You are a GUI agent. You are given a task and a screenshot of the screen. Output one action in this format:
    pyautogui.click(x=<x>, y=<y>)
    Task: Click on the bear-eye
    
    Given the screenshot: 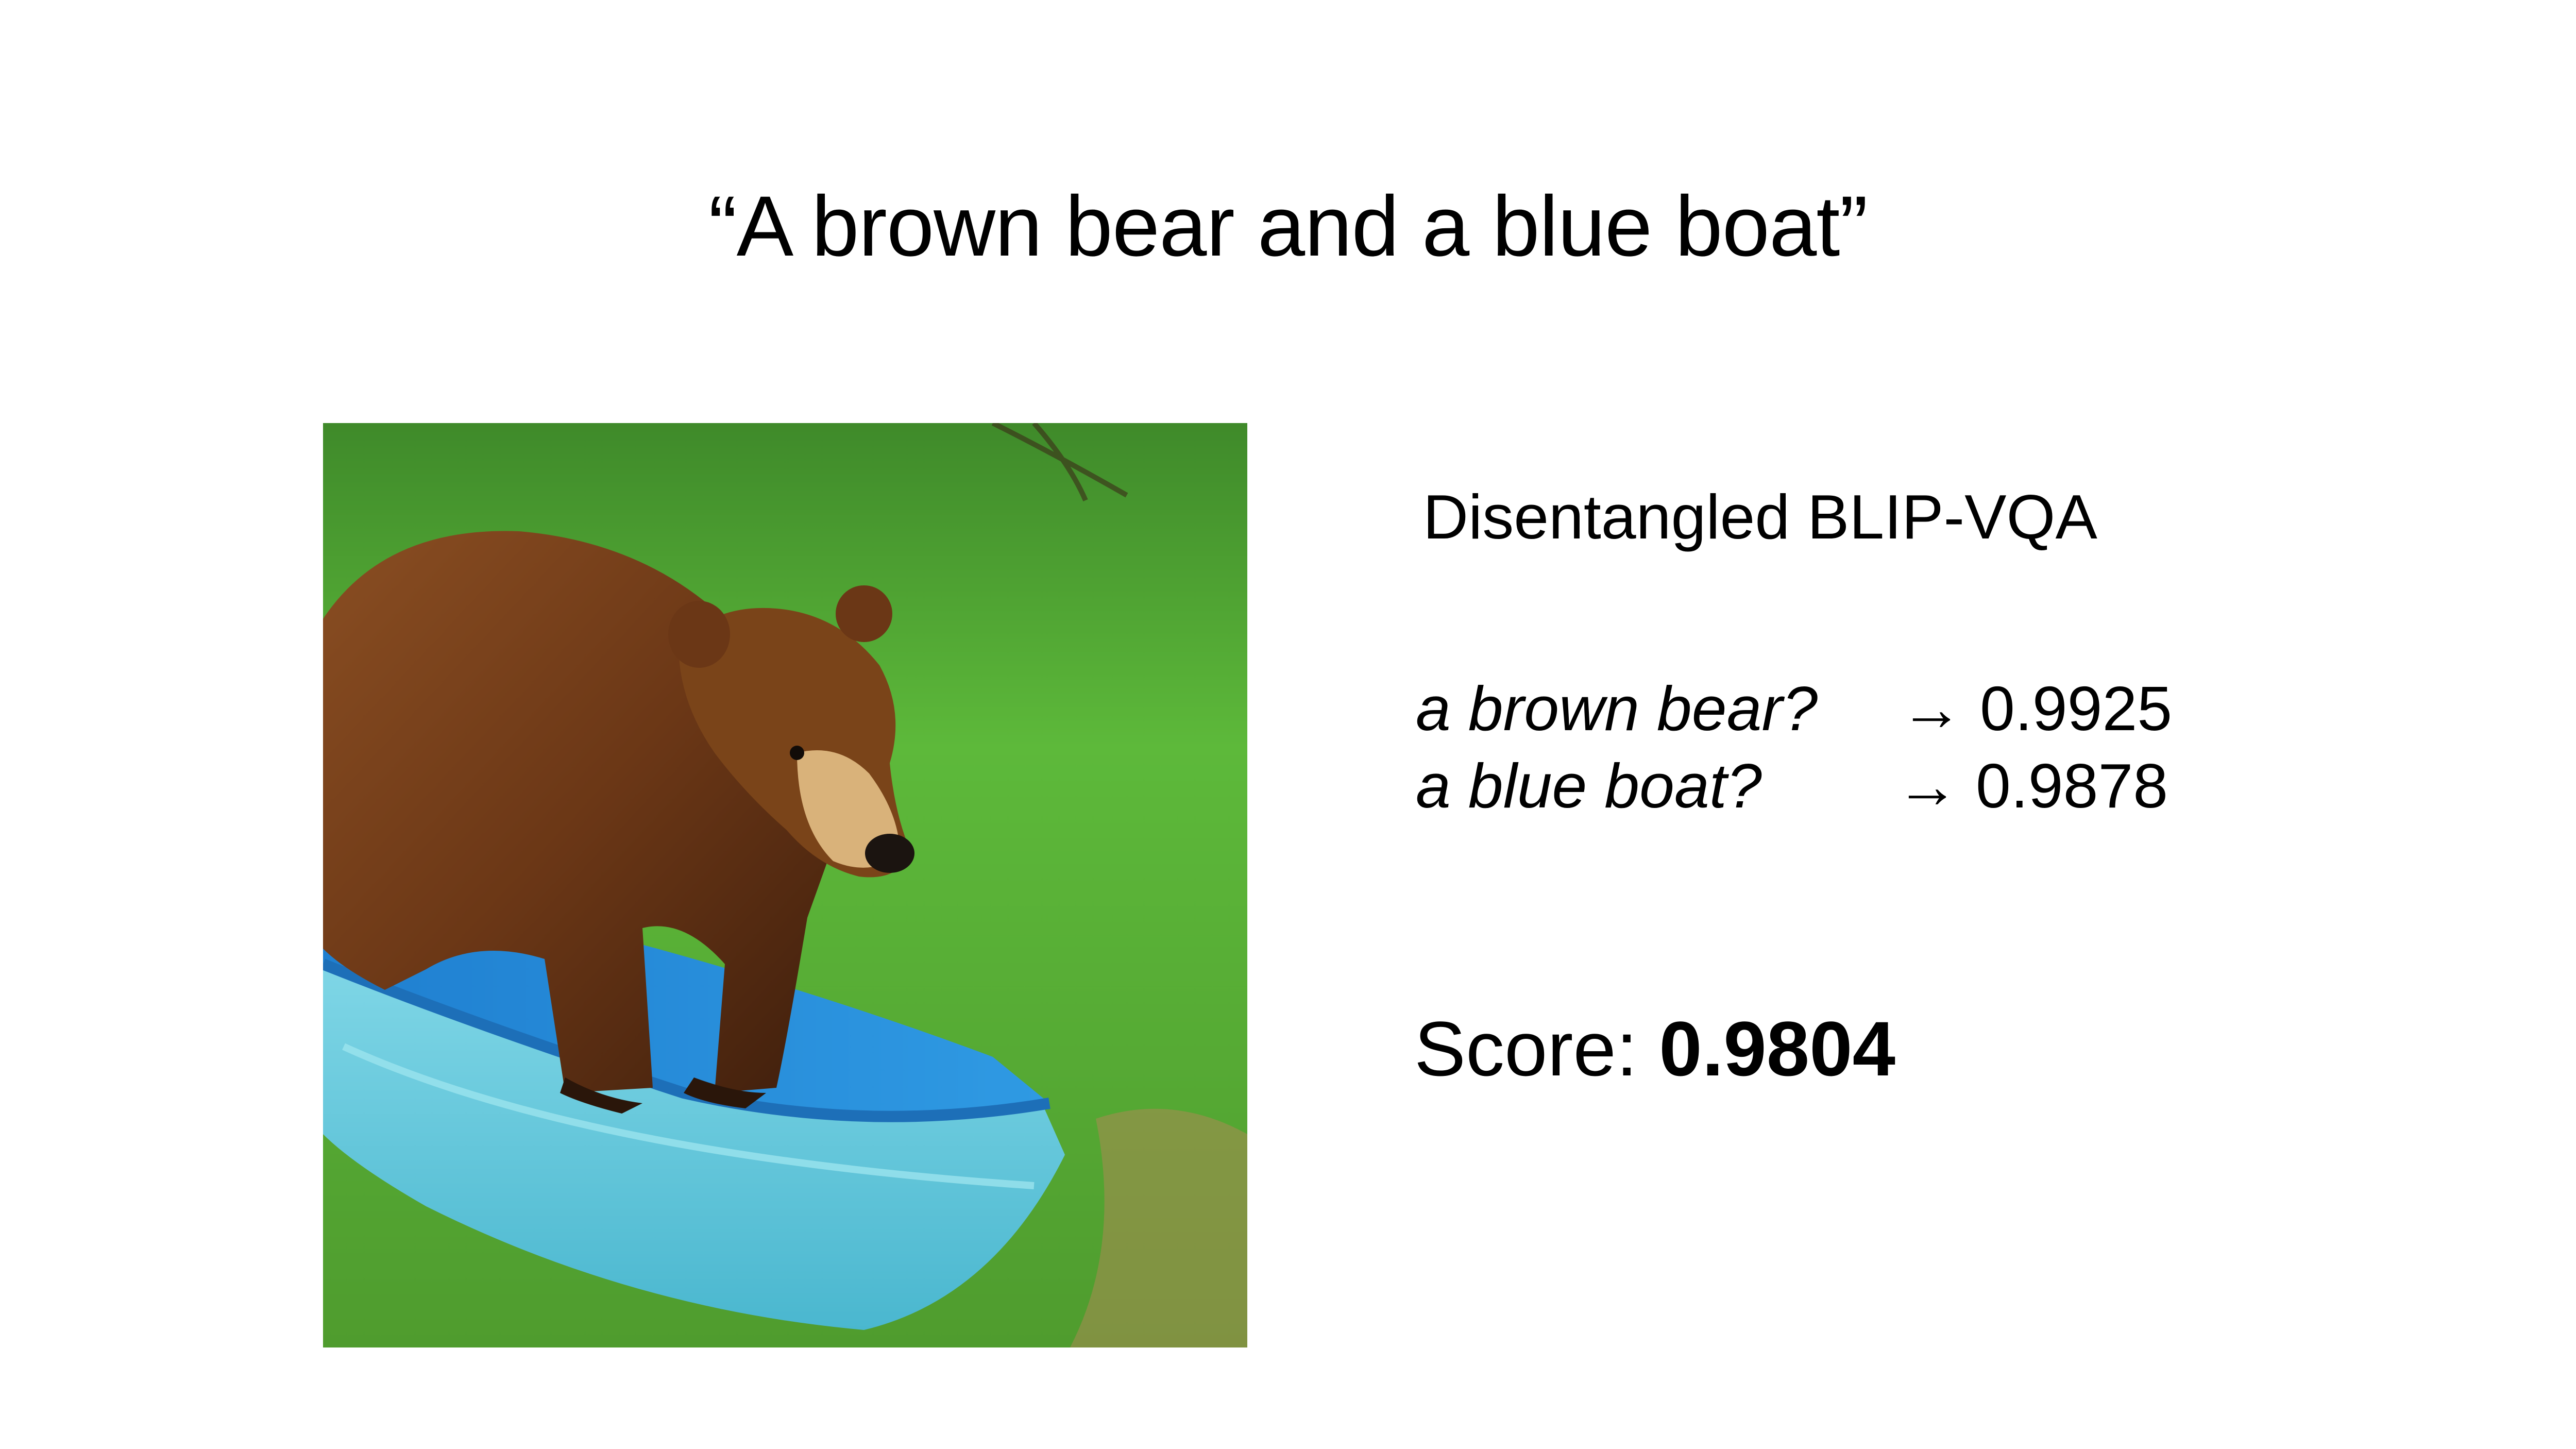 What is the action you would take?
    pyautogui.click(x=797, y=753)
    